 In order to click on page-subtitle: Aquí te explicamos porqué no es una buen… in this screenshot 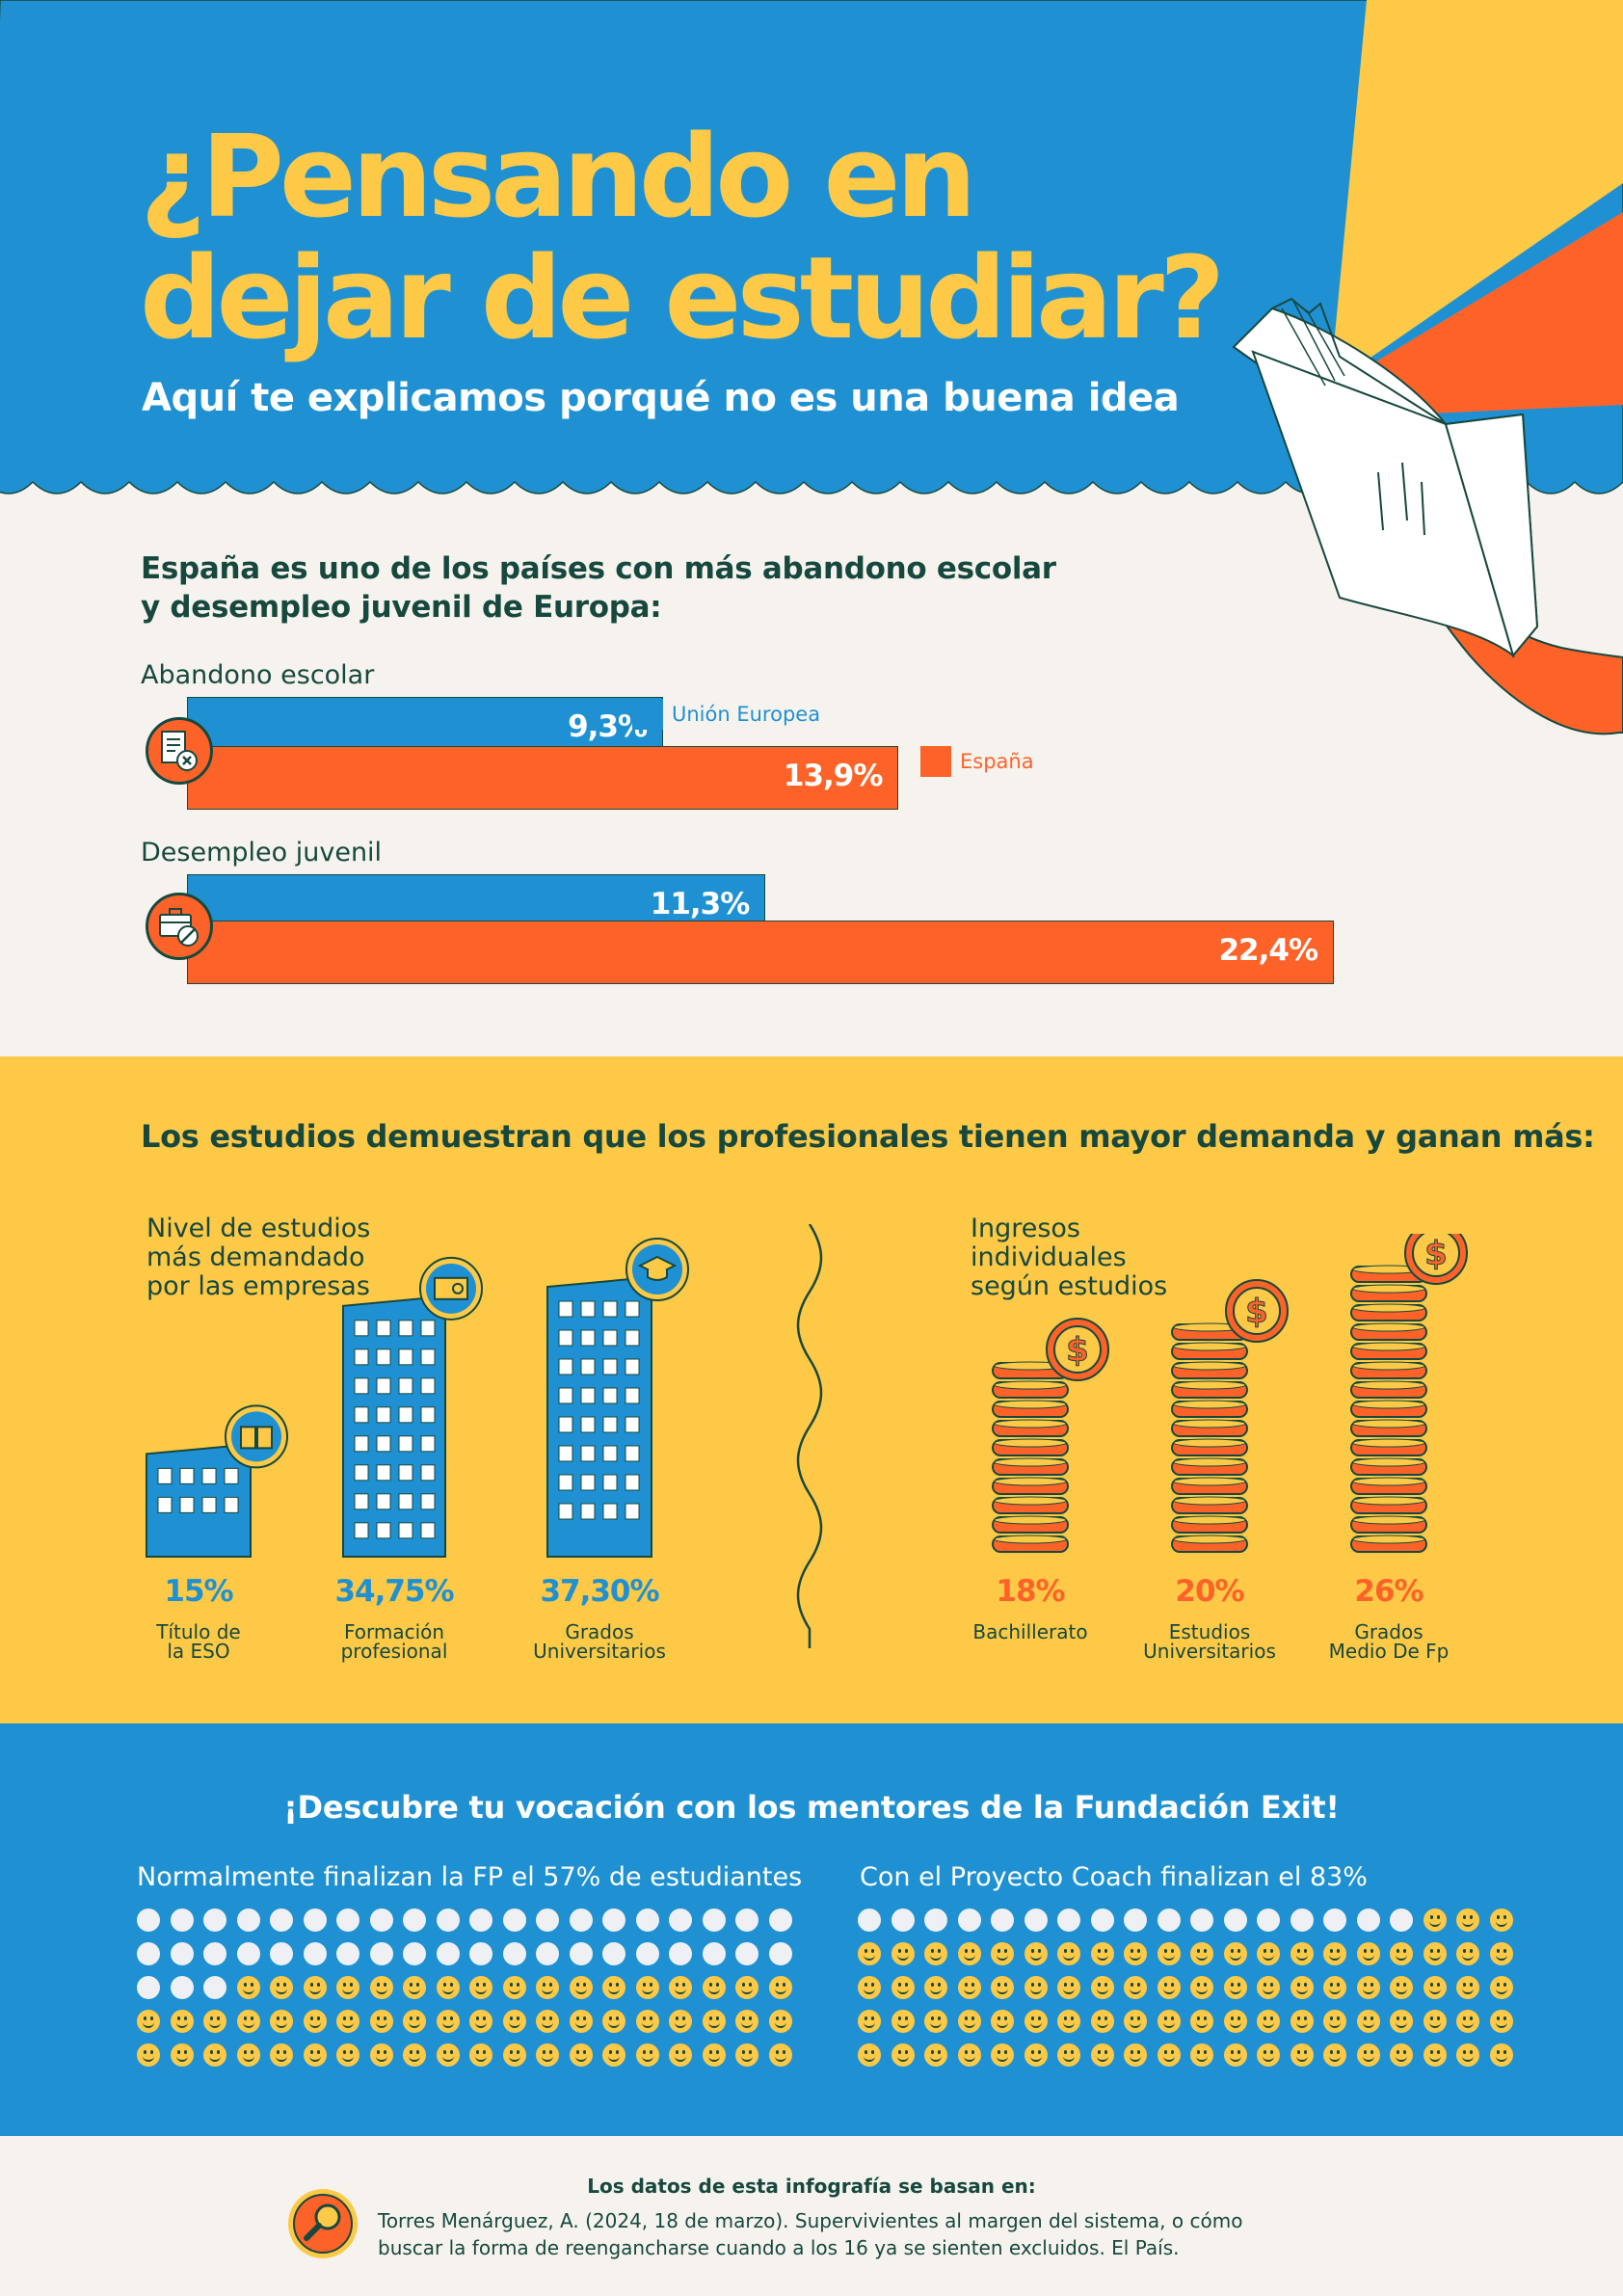, I will do `click(661, 398)`.